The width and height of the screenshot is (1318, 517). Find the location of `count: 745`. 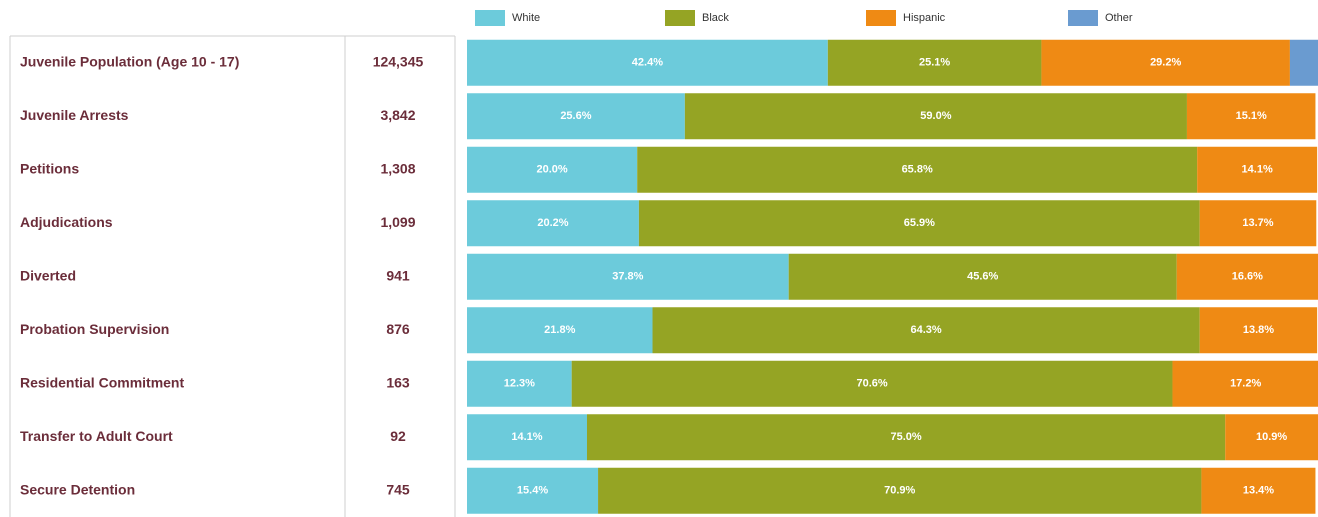

count: 745 is located at coordinates (398, 489).